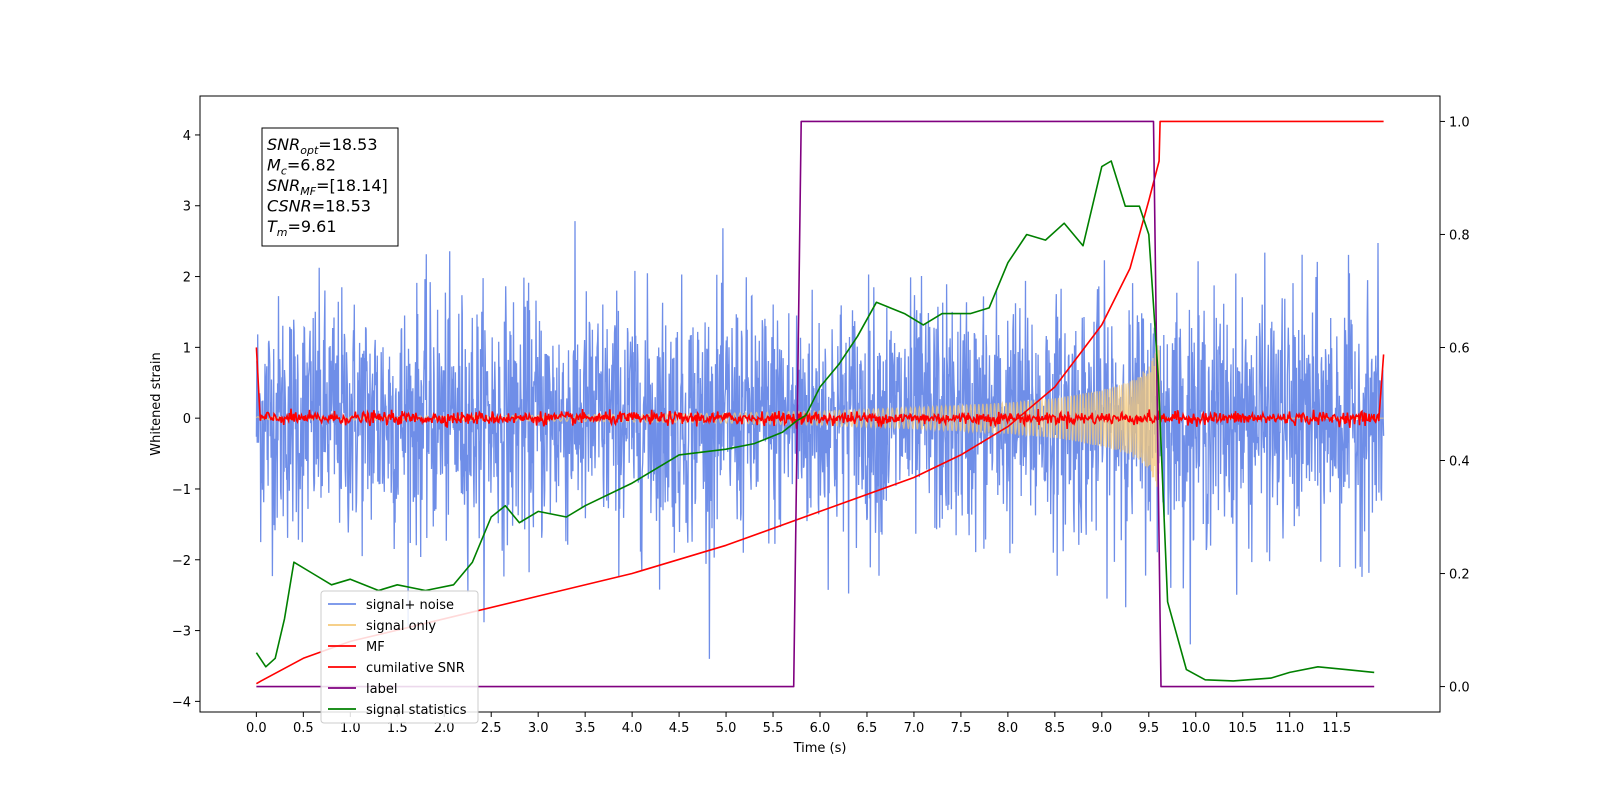 Image resolution: width=1600 pixels, height=800 pixels. I want to click on legend-label: label, so click(381, 689).